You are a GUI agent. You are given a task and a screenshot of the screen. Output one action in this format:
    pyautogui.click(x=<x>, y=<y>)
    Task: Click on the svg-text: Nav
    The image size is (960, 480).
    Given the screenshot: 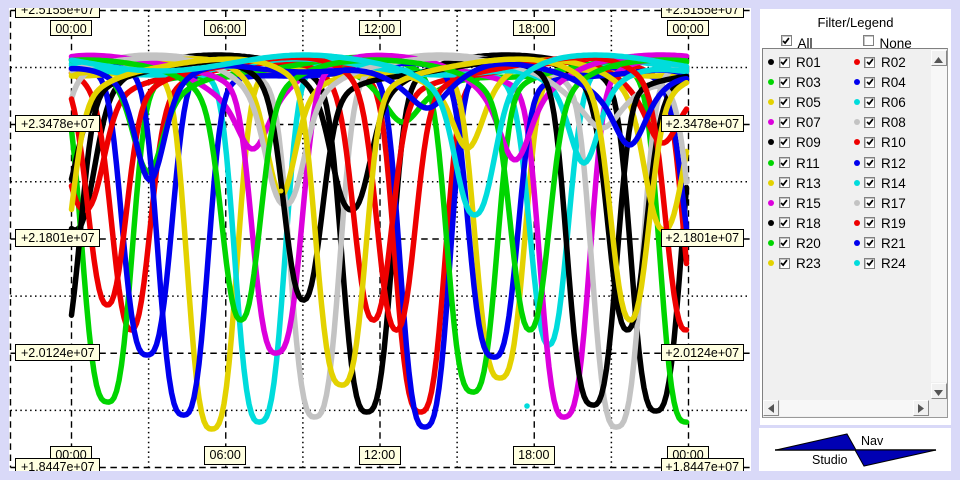 What is the action you would take?
    pyautogui.click(x=872, y=441)
    